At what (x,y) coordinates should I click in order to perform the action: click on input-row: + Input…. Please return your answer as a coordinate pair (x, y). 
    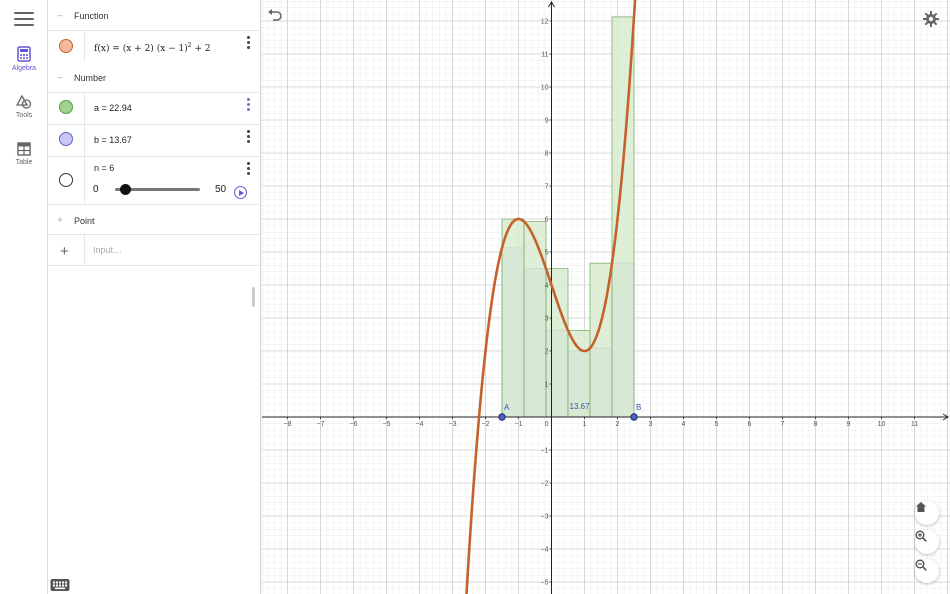
    Looking at the image, I should click on (154, 250).